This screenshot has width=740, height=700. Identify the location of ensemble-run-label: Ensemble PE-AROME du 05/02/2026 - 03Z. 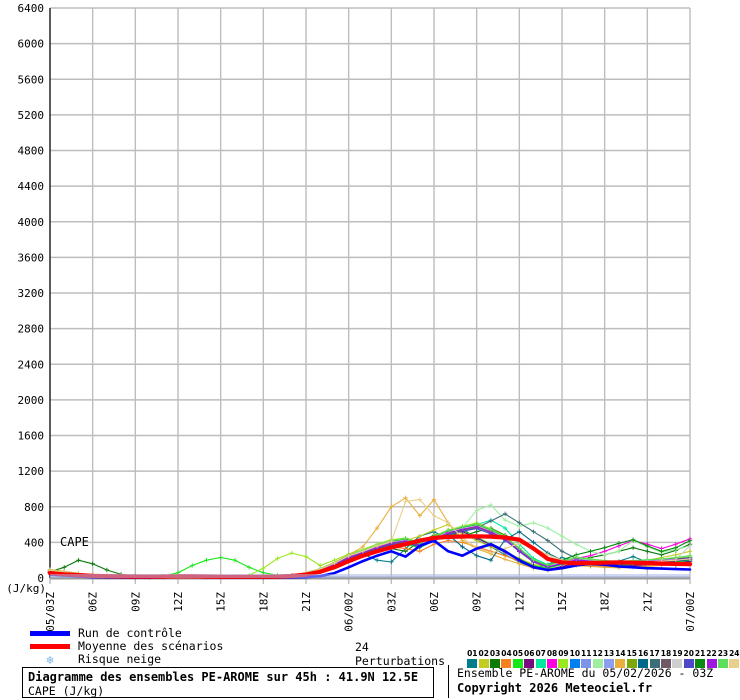
(585, 673).